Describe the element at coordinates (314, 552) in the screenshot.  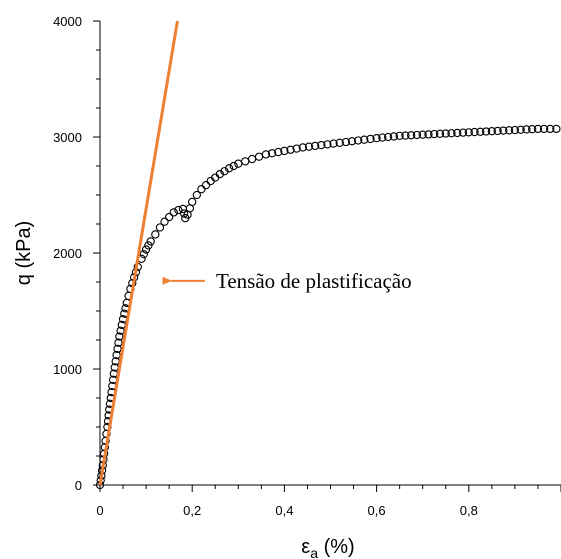
I see `x-axis-subscript: a` at that location.